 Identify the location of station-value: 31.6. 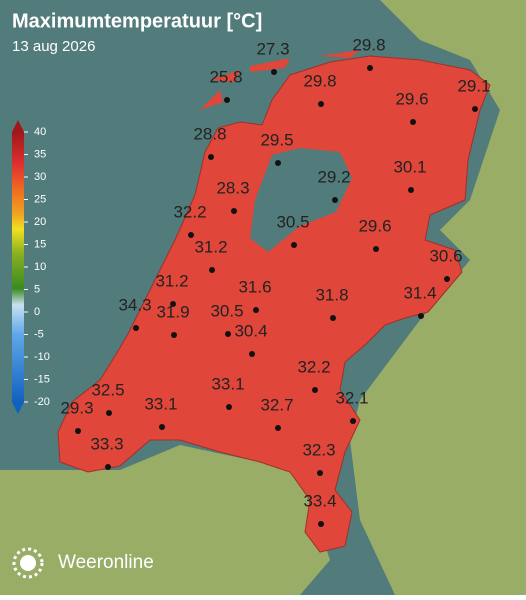
(254, 286).